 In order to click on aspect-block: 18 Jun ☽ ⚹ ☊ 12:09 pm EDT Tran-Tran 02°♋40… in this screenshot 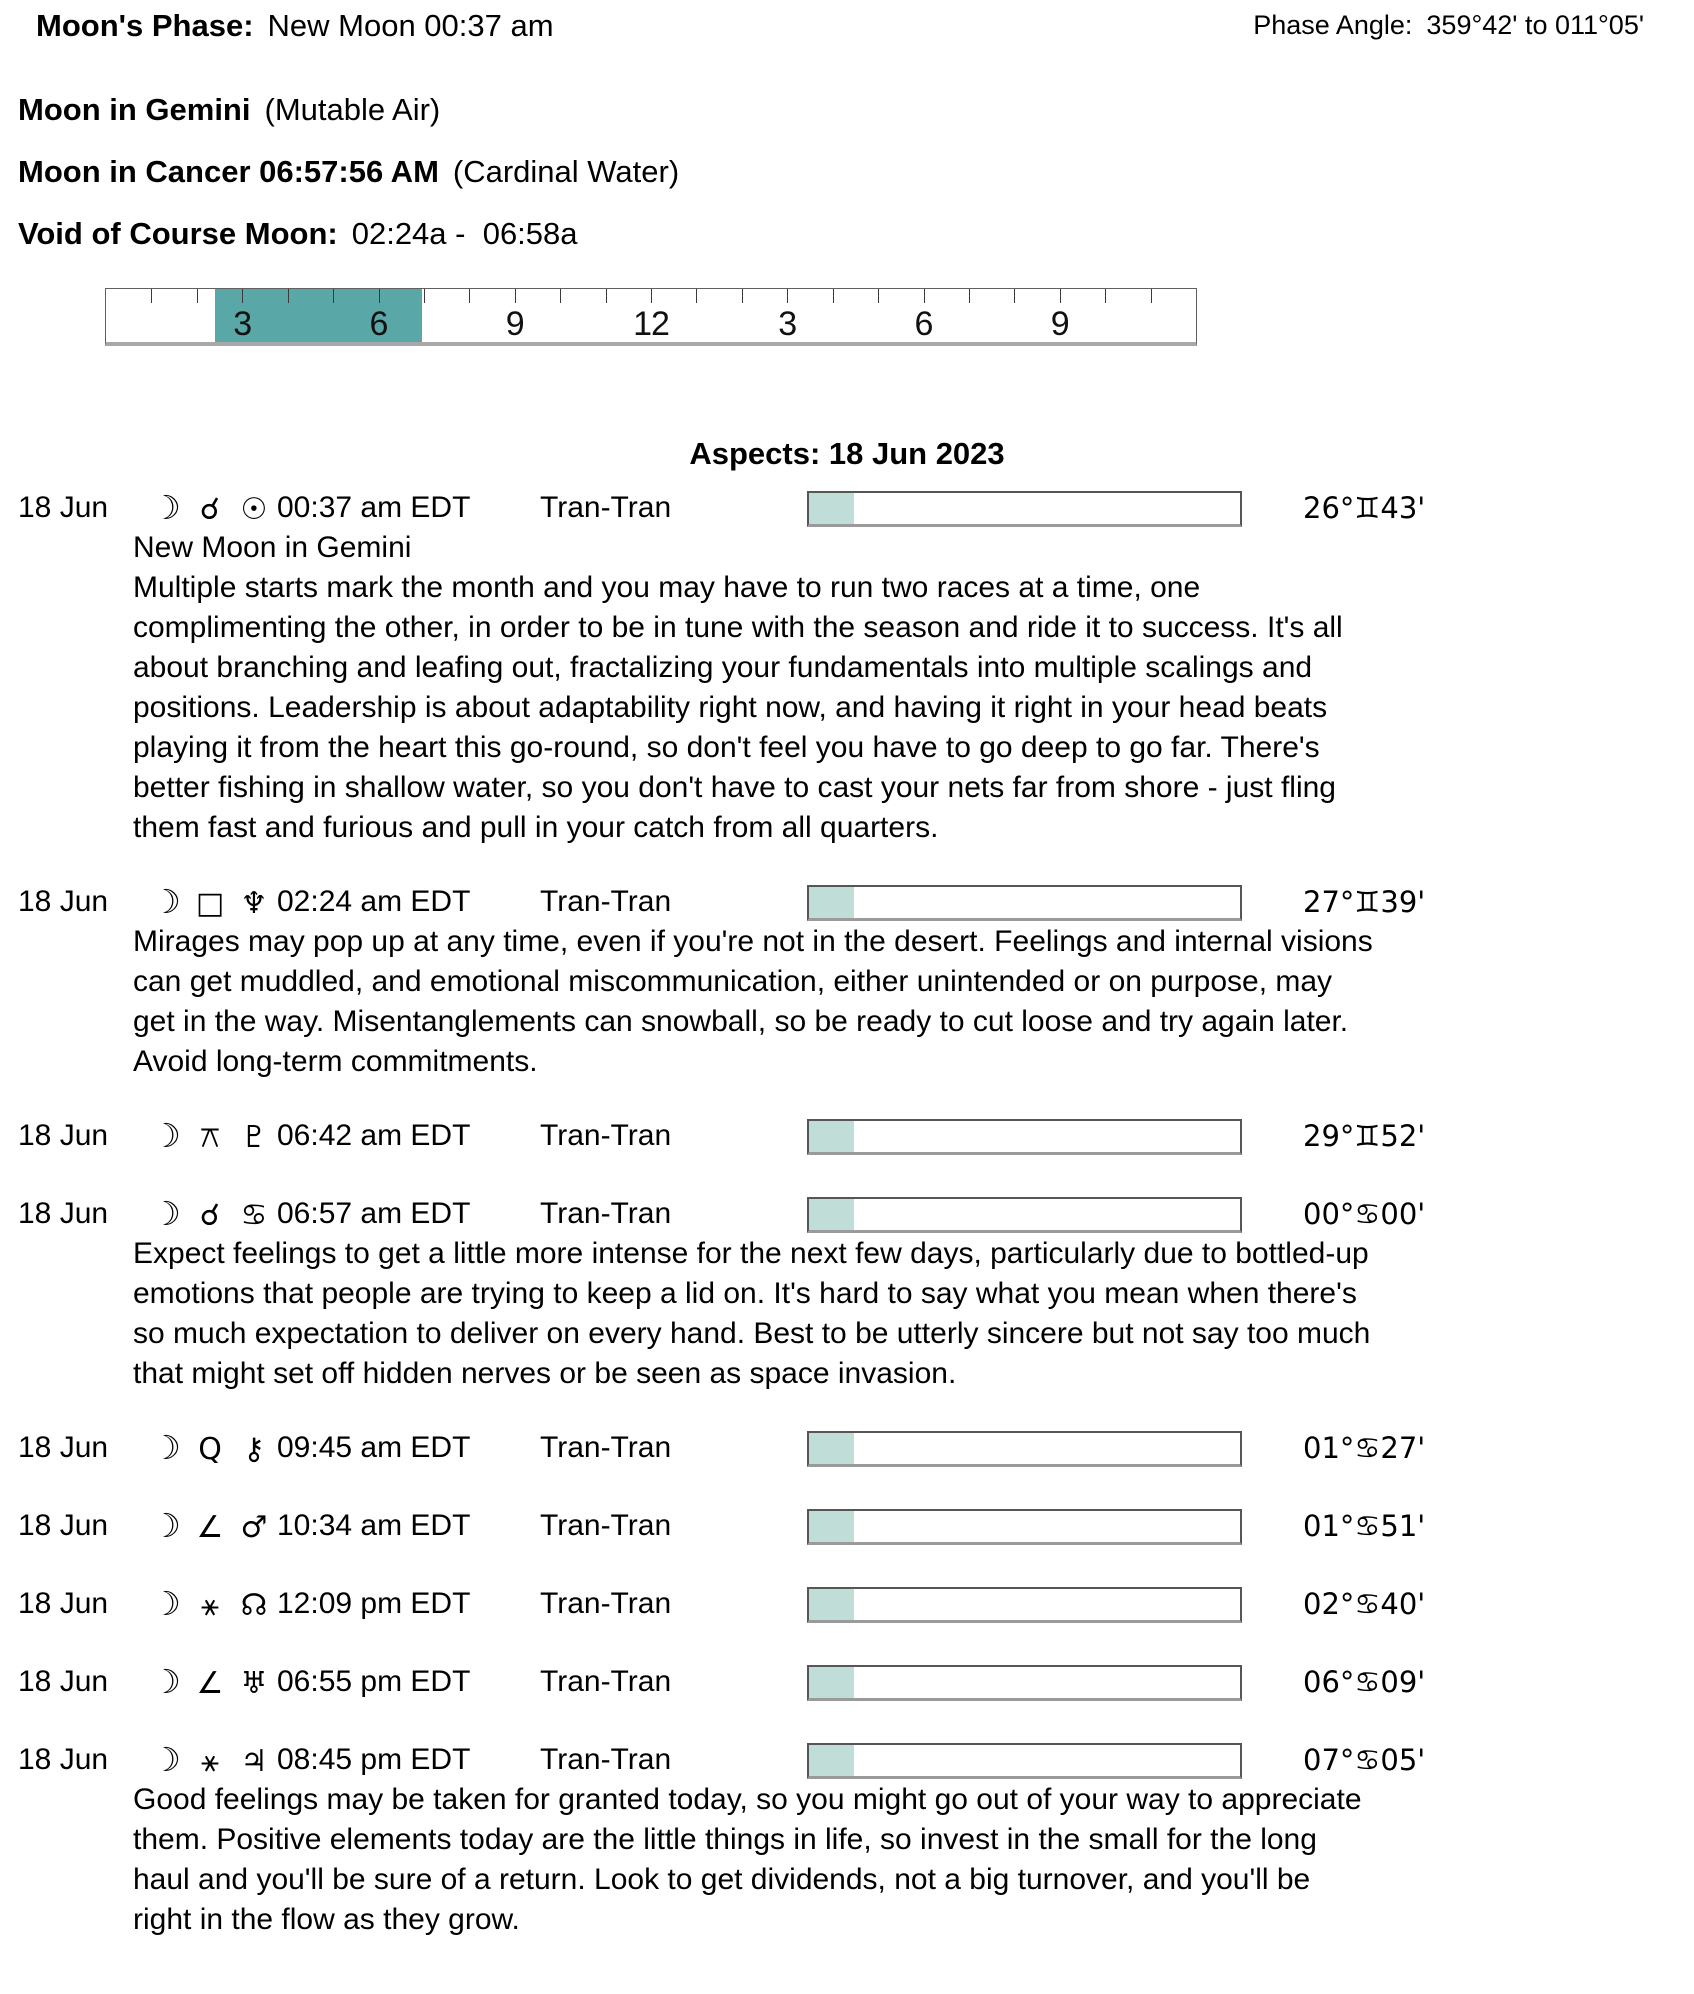, I will do `click(847, 1604)`.